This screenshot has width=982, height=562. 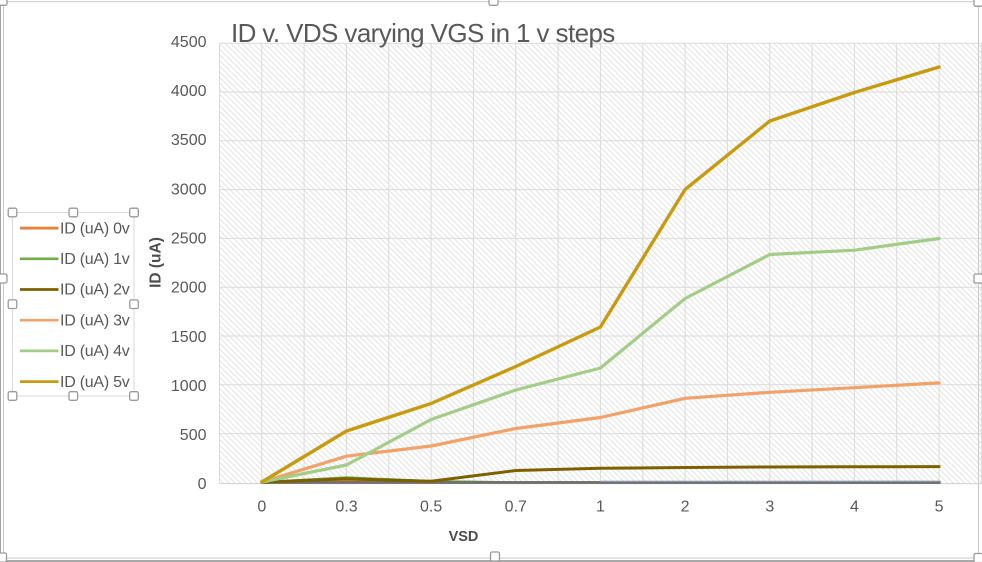 What do you see at coordinates (189, 91) in the screenshot?
I see `svg-text: 4000` at bounding box center [189, 91].